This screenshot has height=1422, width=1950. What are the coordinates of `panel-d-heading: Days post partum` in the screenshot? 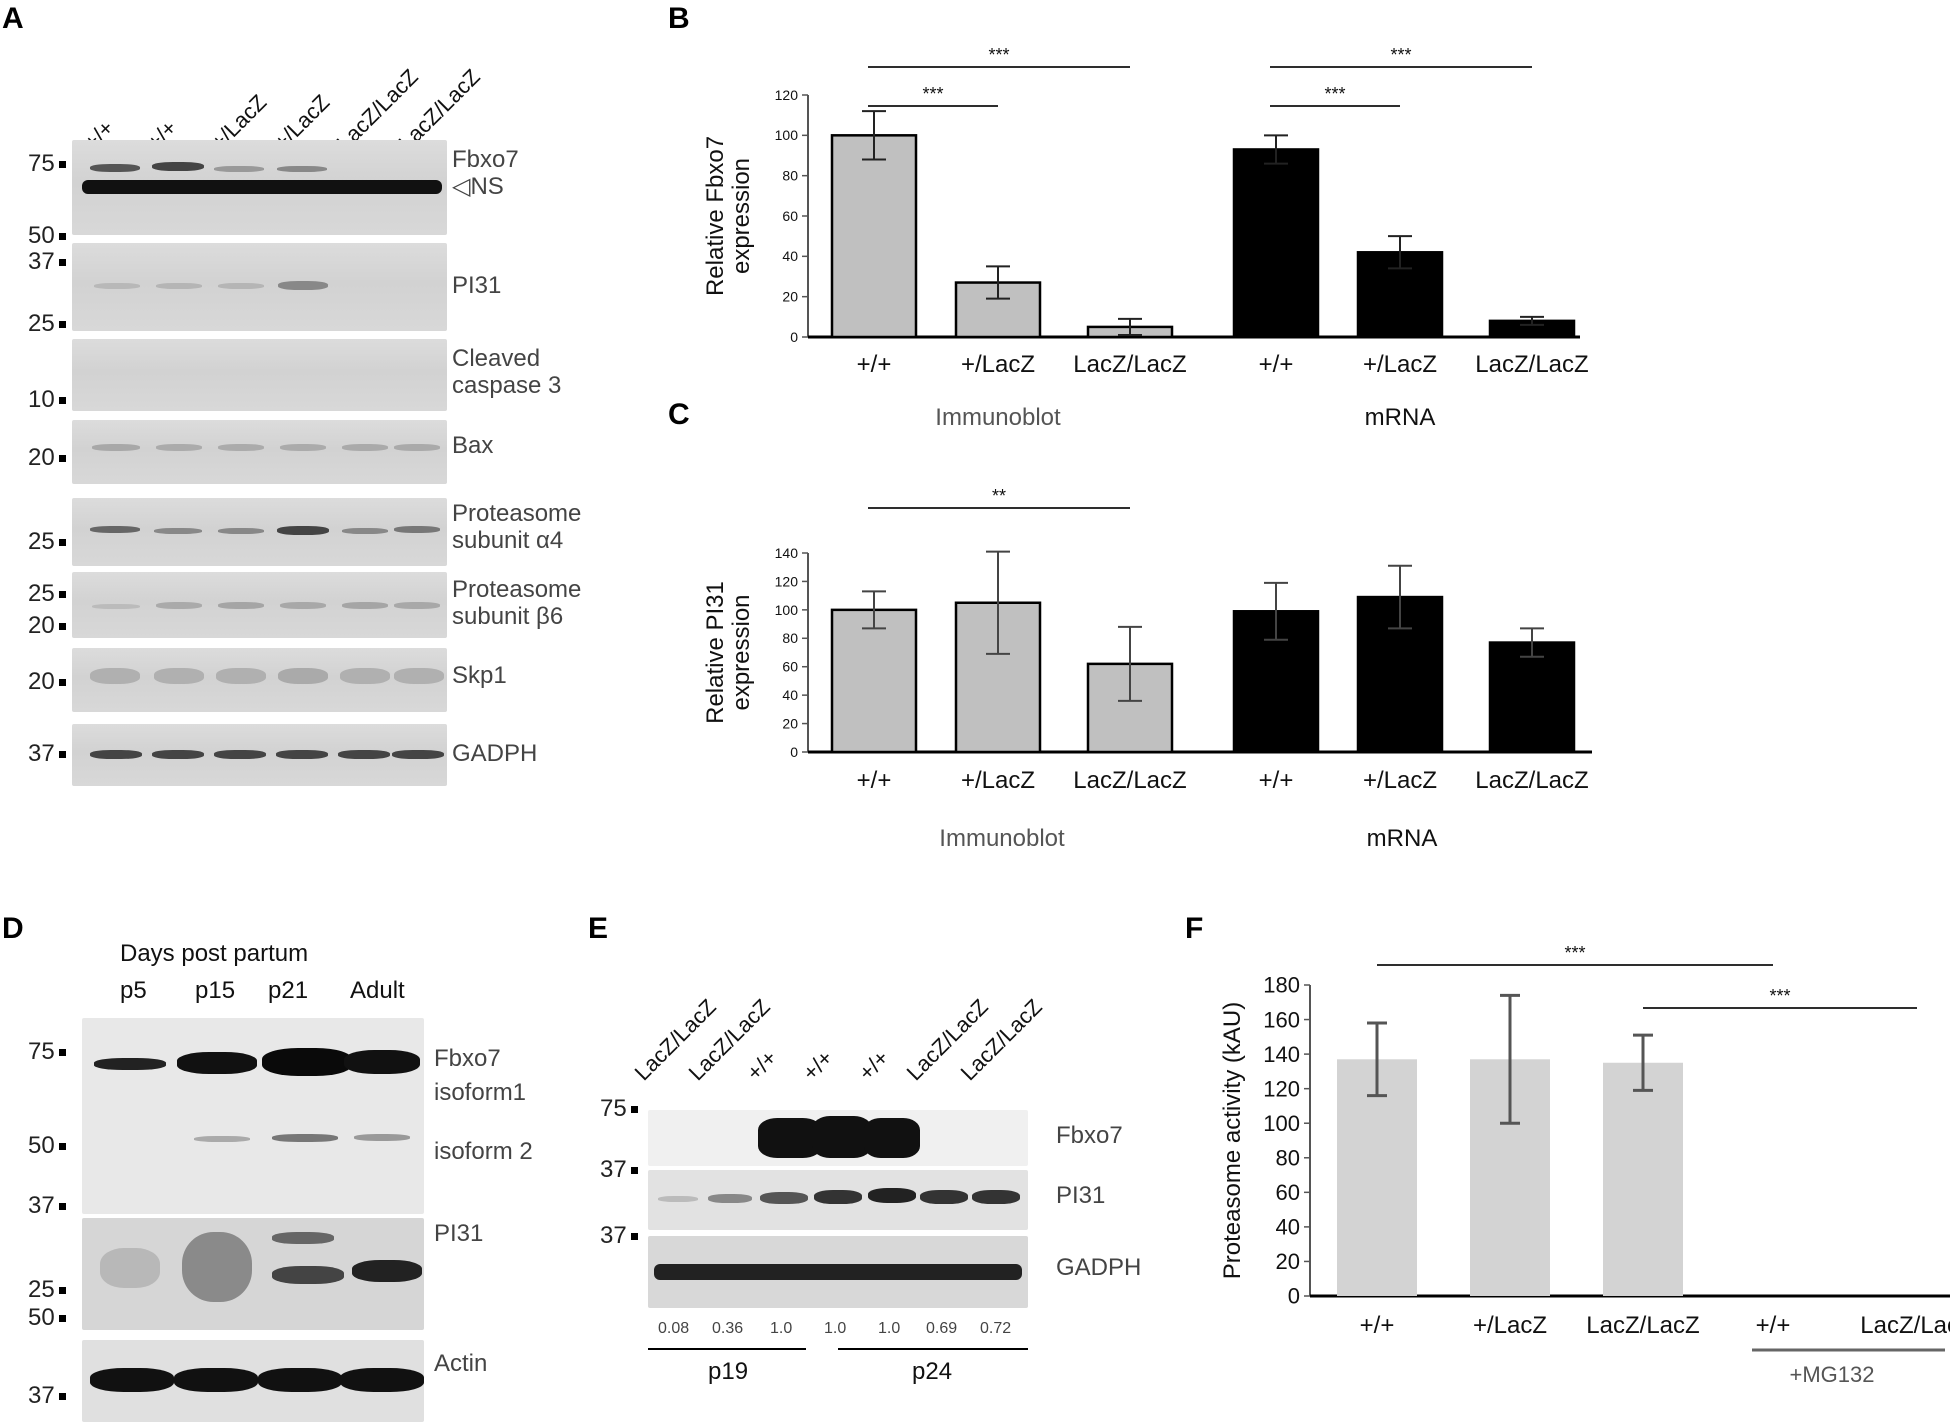 It's located at (214, 953).